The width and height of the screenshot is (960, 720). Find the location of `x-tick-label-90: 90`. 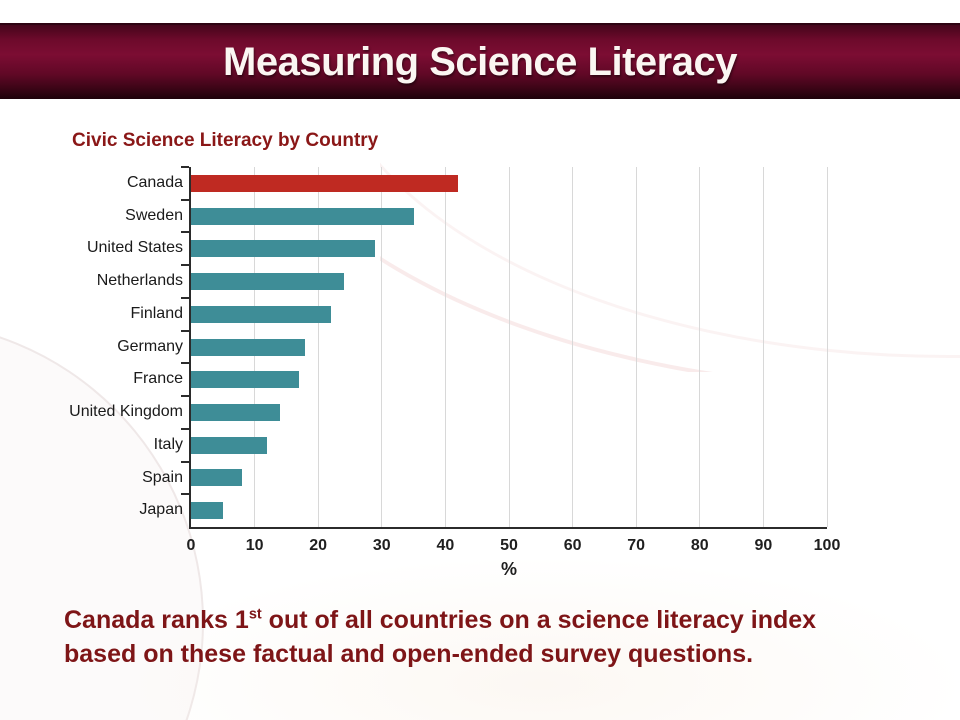

x-tick-label-90: 90 is located at coordinates (763, 545).